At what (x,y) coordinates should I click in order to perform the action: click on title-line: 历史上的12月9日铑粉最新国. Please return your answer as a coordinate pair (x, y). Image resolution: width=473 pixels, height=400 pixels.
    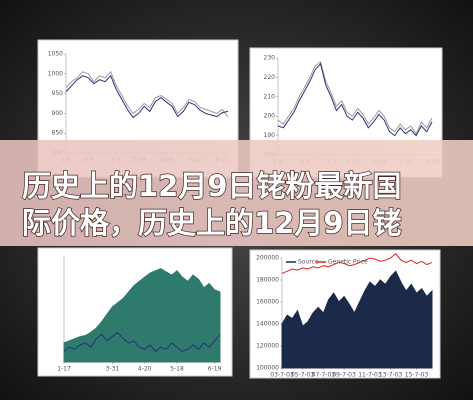
    Looking at the image, I should click on (212, 186).